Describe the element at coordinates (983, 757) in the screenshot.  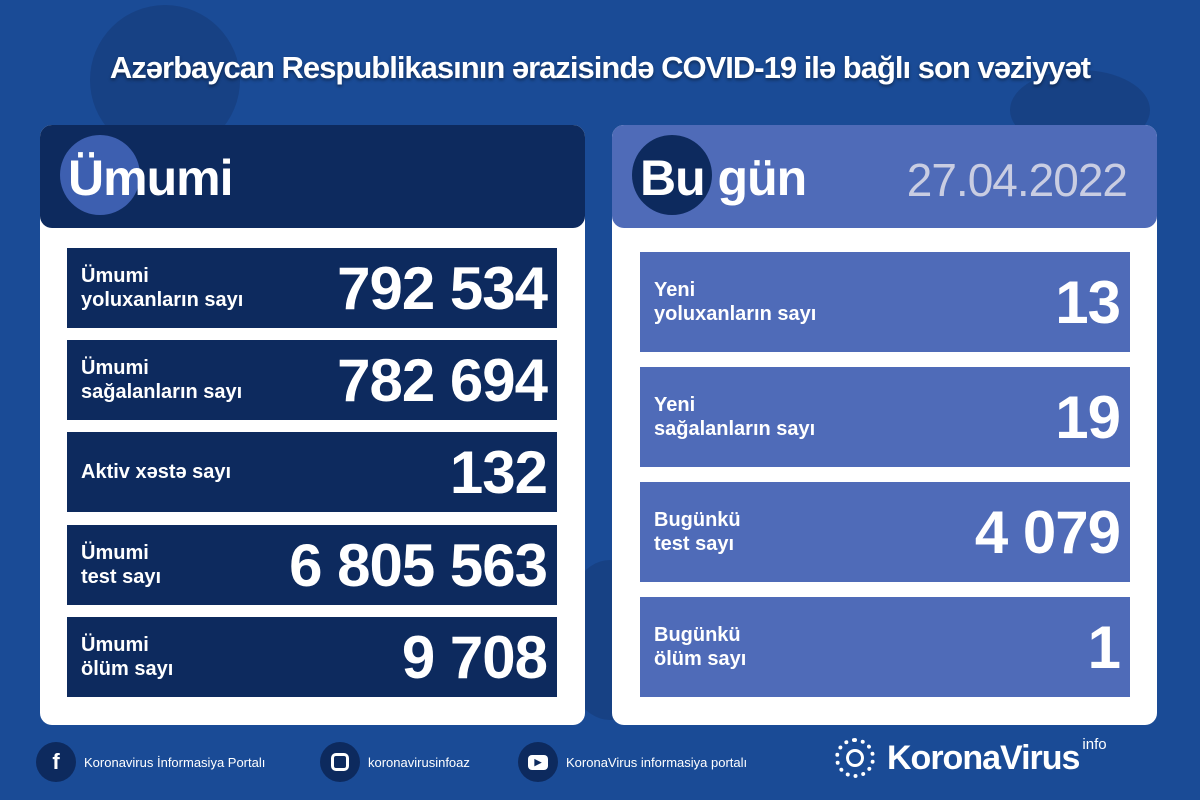
I see `logo-name: KoronaVirus` at that location.